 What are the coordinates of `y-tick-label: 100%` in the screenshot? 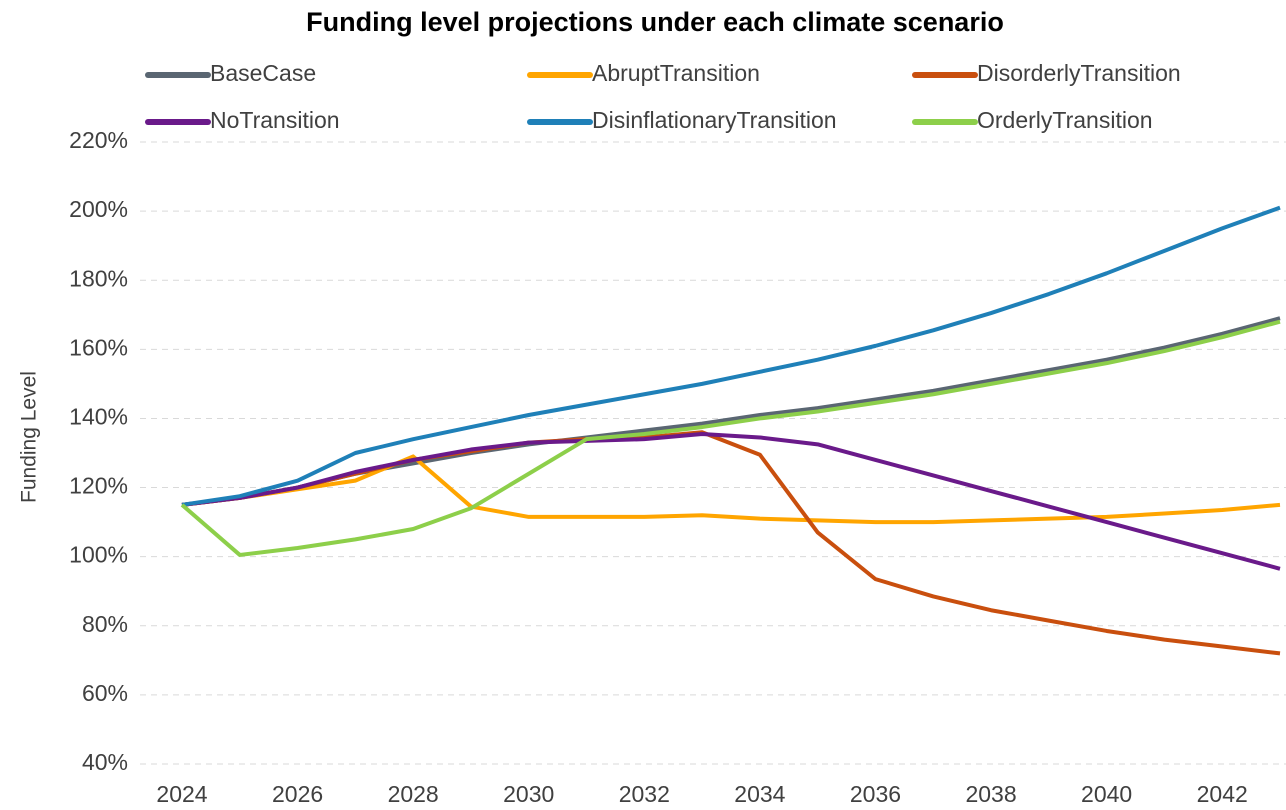 It's located at (98, 555).